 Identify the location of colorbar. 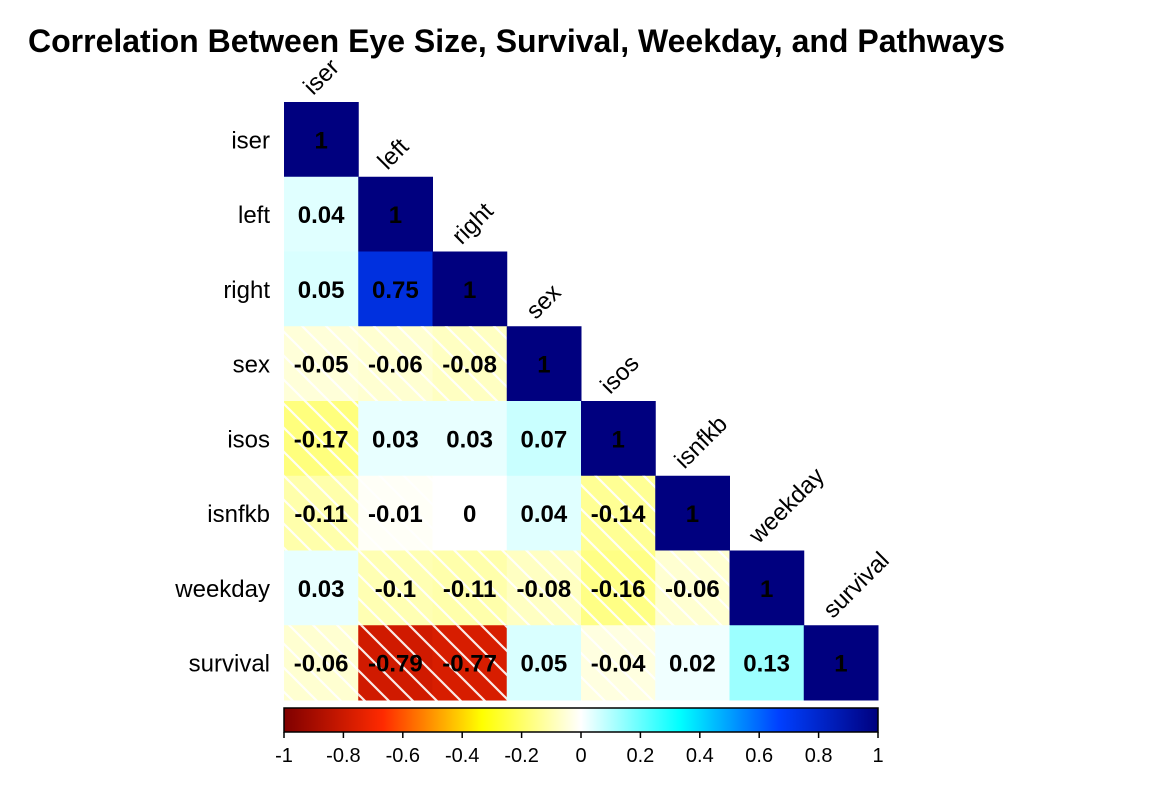
(581, 720).